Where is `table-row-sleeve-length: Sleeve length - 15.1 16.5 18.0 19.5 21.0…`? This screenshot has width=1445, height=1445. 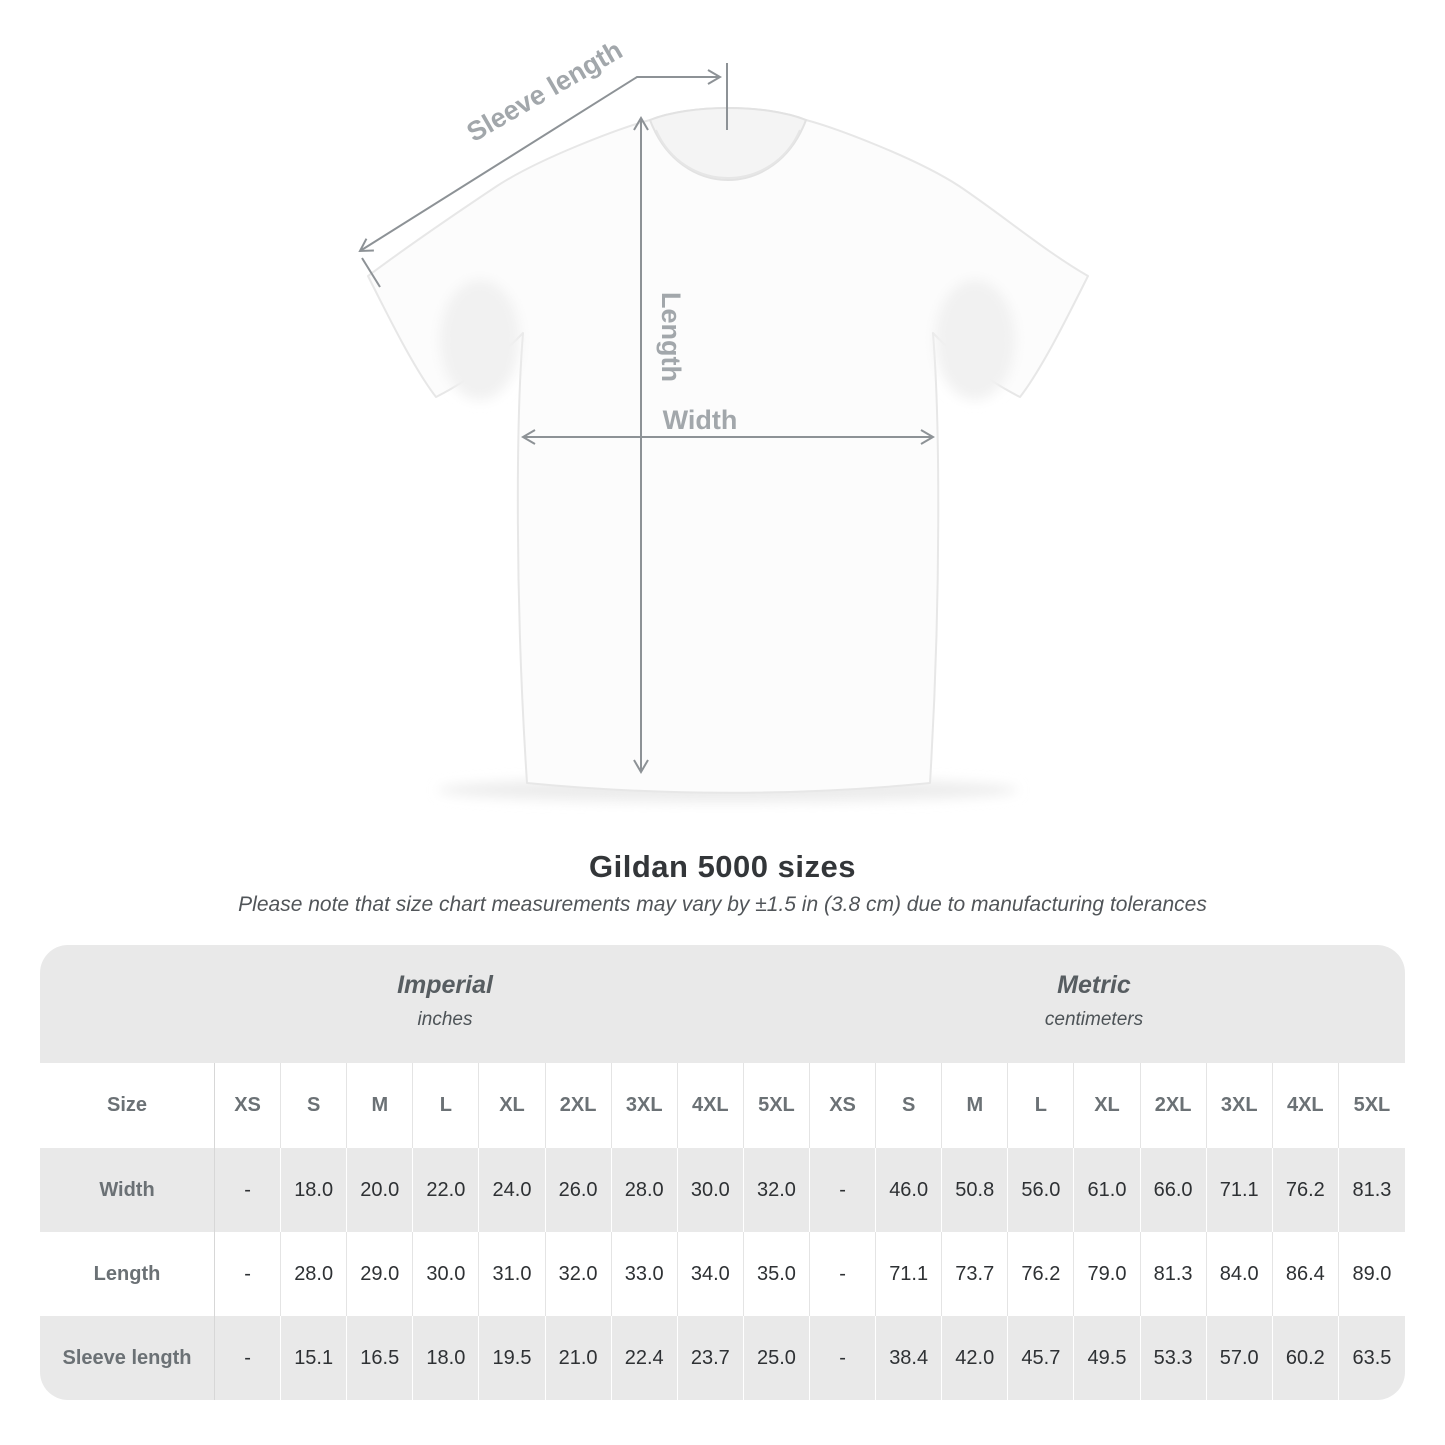 table-row-sleeve-length: Sleeve length - 15.1 16.5 18.0 19.5 21.0… is located at coordinates (722, 1358).